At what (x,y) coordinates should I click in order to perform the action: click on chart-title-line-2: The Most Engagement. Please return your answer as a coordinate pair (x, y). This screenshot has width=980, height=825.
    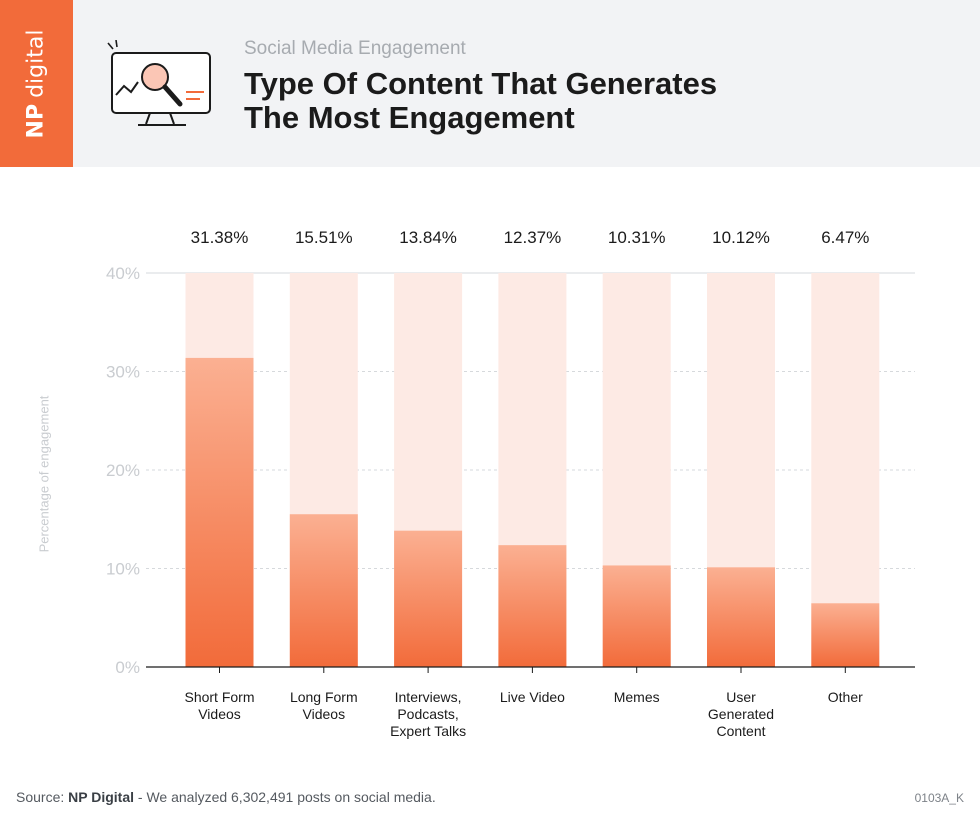
    Looking at the image, I should click on (409, 117).